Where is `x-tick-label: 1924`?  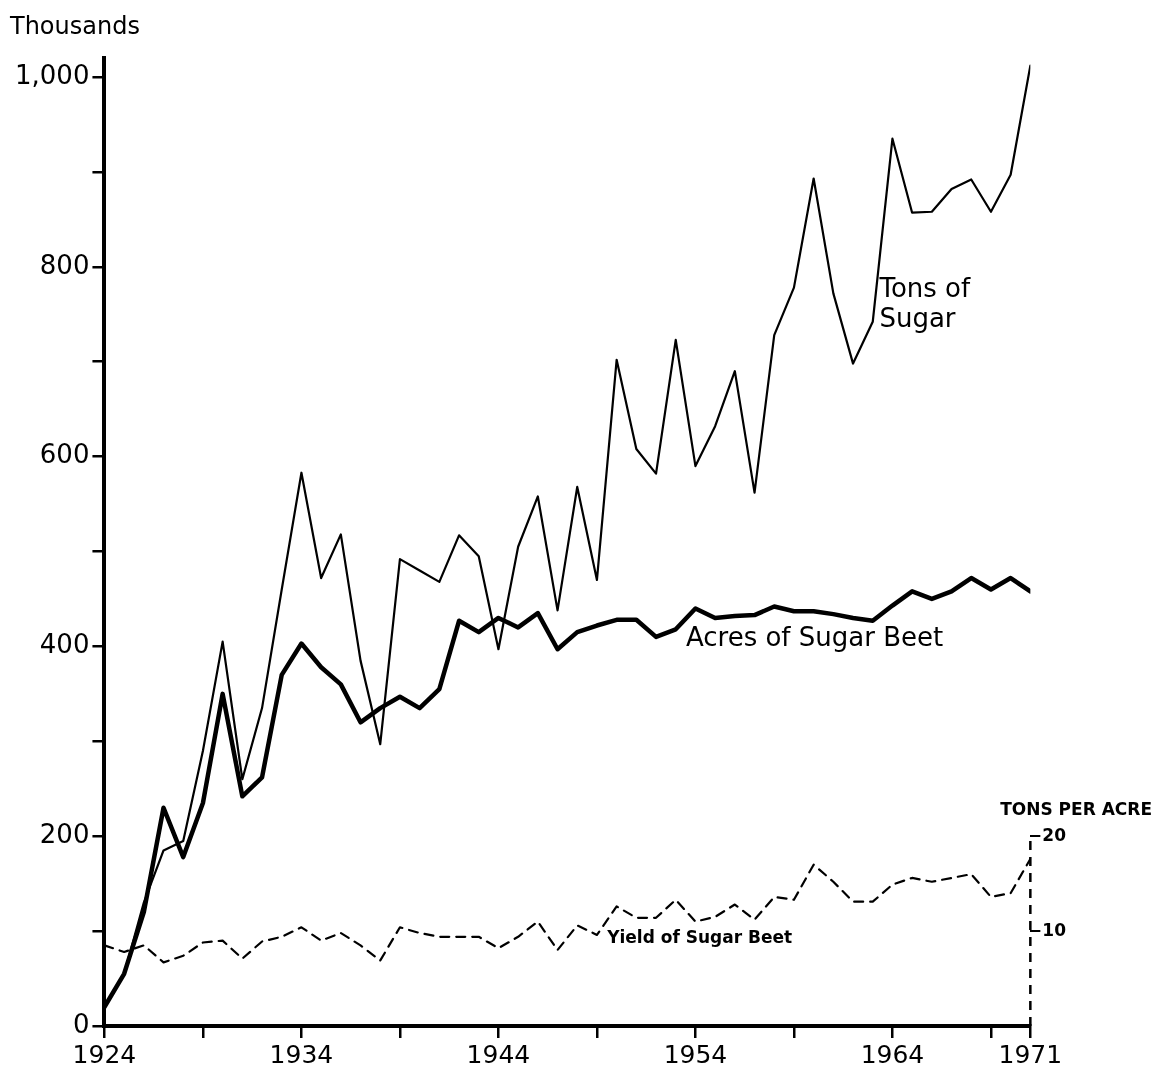 x-tick-label: 1924 is located at coordinates (104, 1054).